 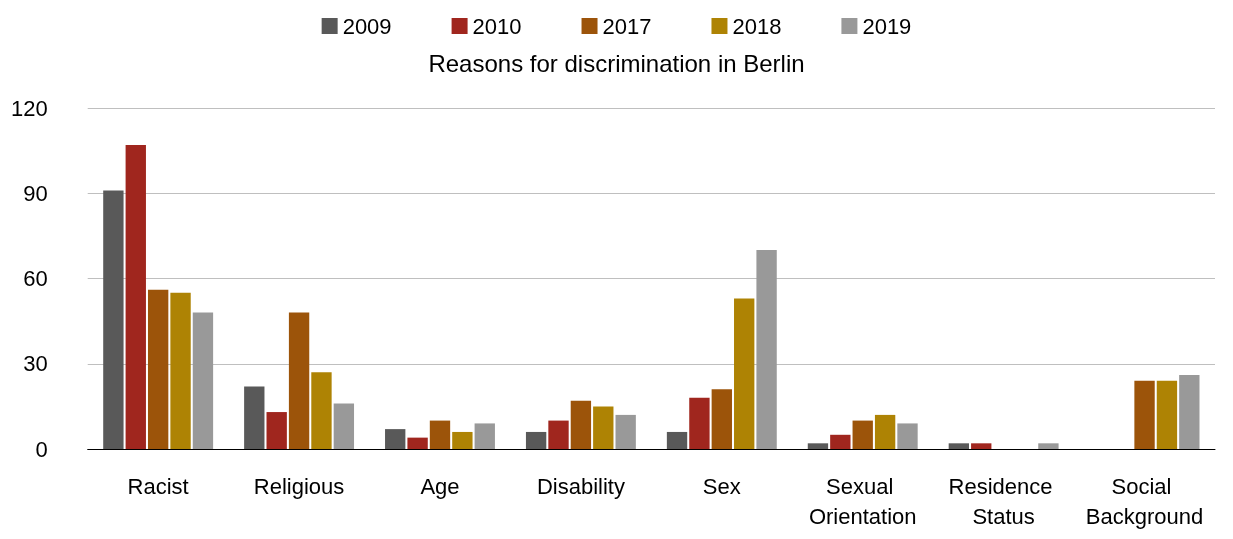 What do you see at coordinates (1144, 501) in the screenshot?
I see `x-tick-label: Social Background` at bounding box center [1144, 501].